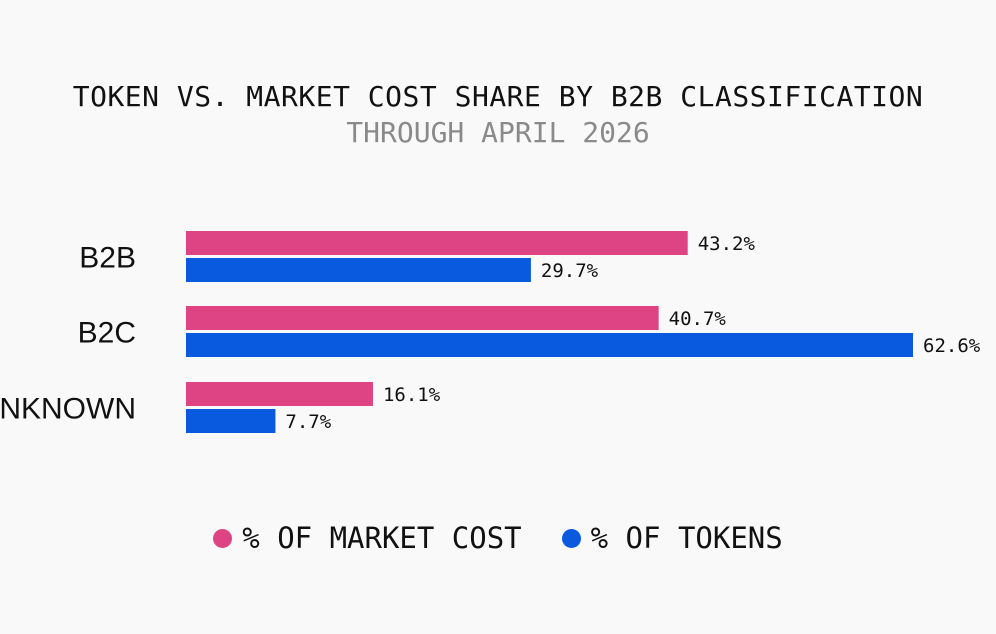 This screenshot has width=996, height=634. I want to click on value-label-tokens-b2b: 29.7%, so click(570, 271).